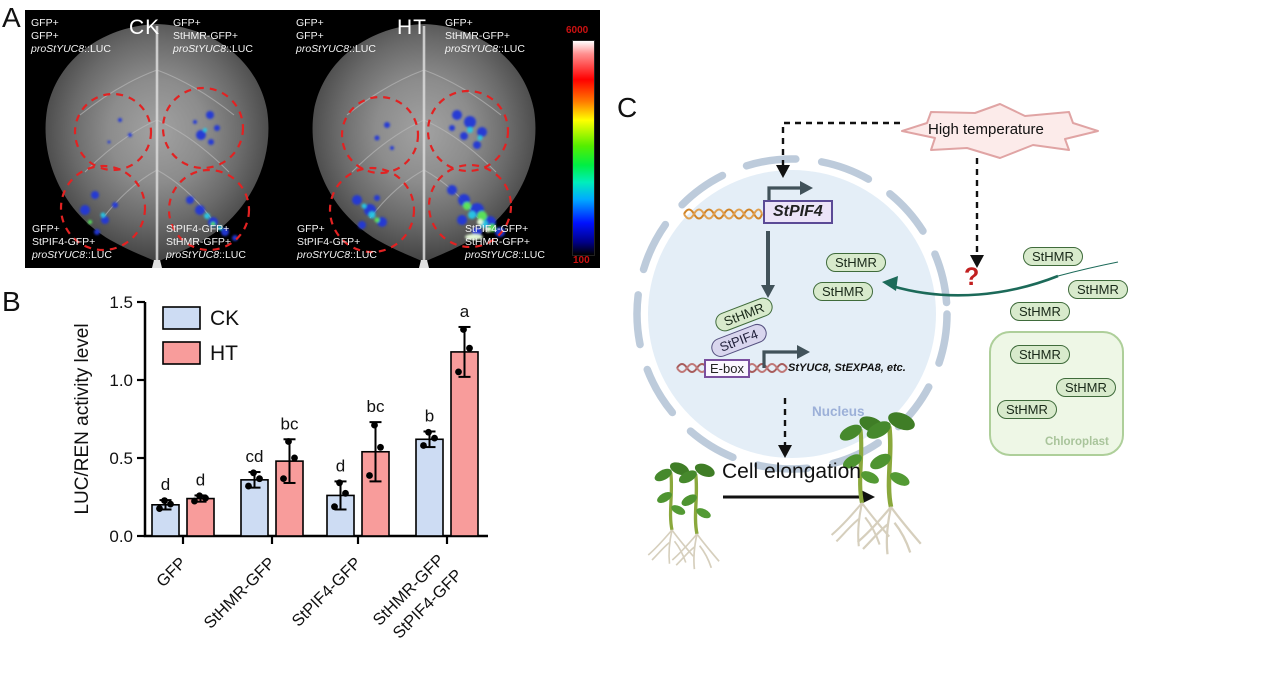 Image resolution: width=1268 pixels, height=674 pixels. Describe the element at coordinates (11, 301) in the screenshot. I see `panel-b-label: B` at that location.